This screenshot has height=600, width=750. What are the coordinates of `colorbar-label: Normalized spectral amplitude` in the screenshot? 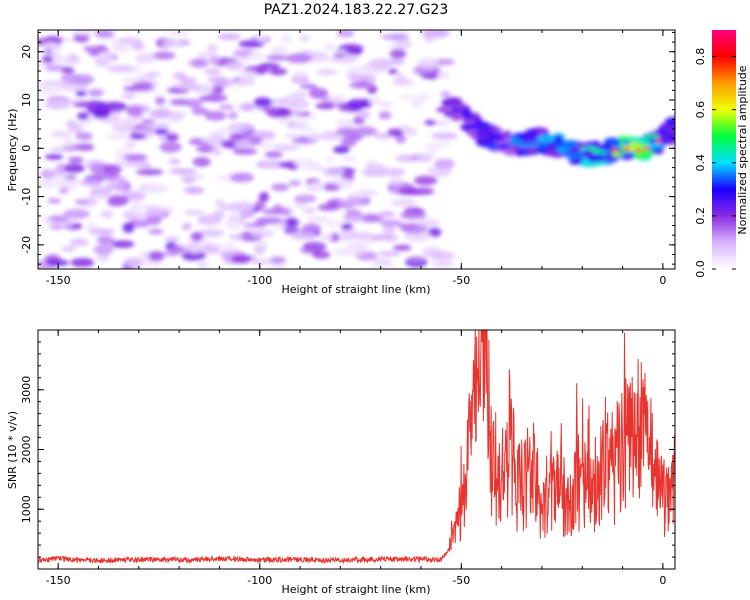 It's located at (742, 149).